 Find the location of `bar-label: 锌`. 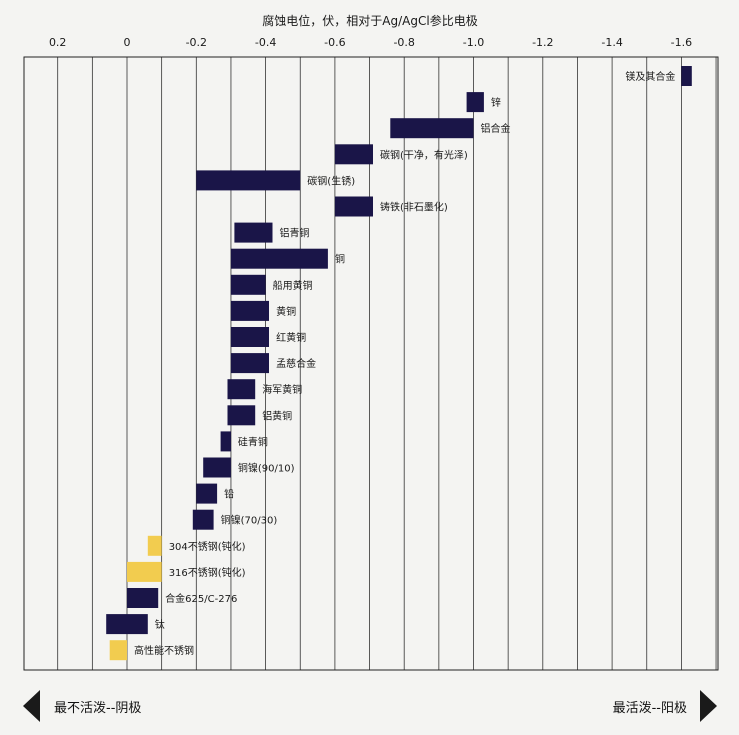

bar-label: 锌 is located at coordinates (496, 102).